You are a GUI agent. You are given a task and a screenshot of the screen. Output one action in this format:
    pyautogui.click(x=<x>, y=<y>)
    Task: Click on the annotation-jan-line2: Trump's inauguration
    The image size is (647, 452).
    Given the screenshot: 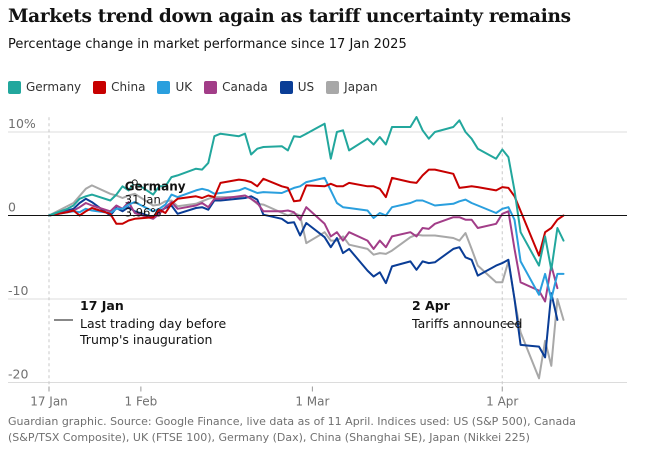 What is the action you would take?
    pyautogui.click(x=145, y=339)
    